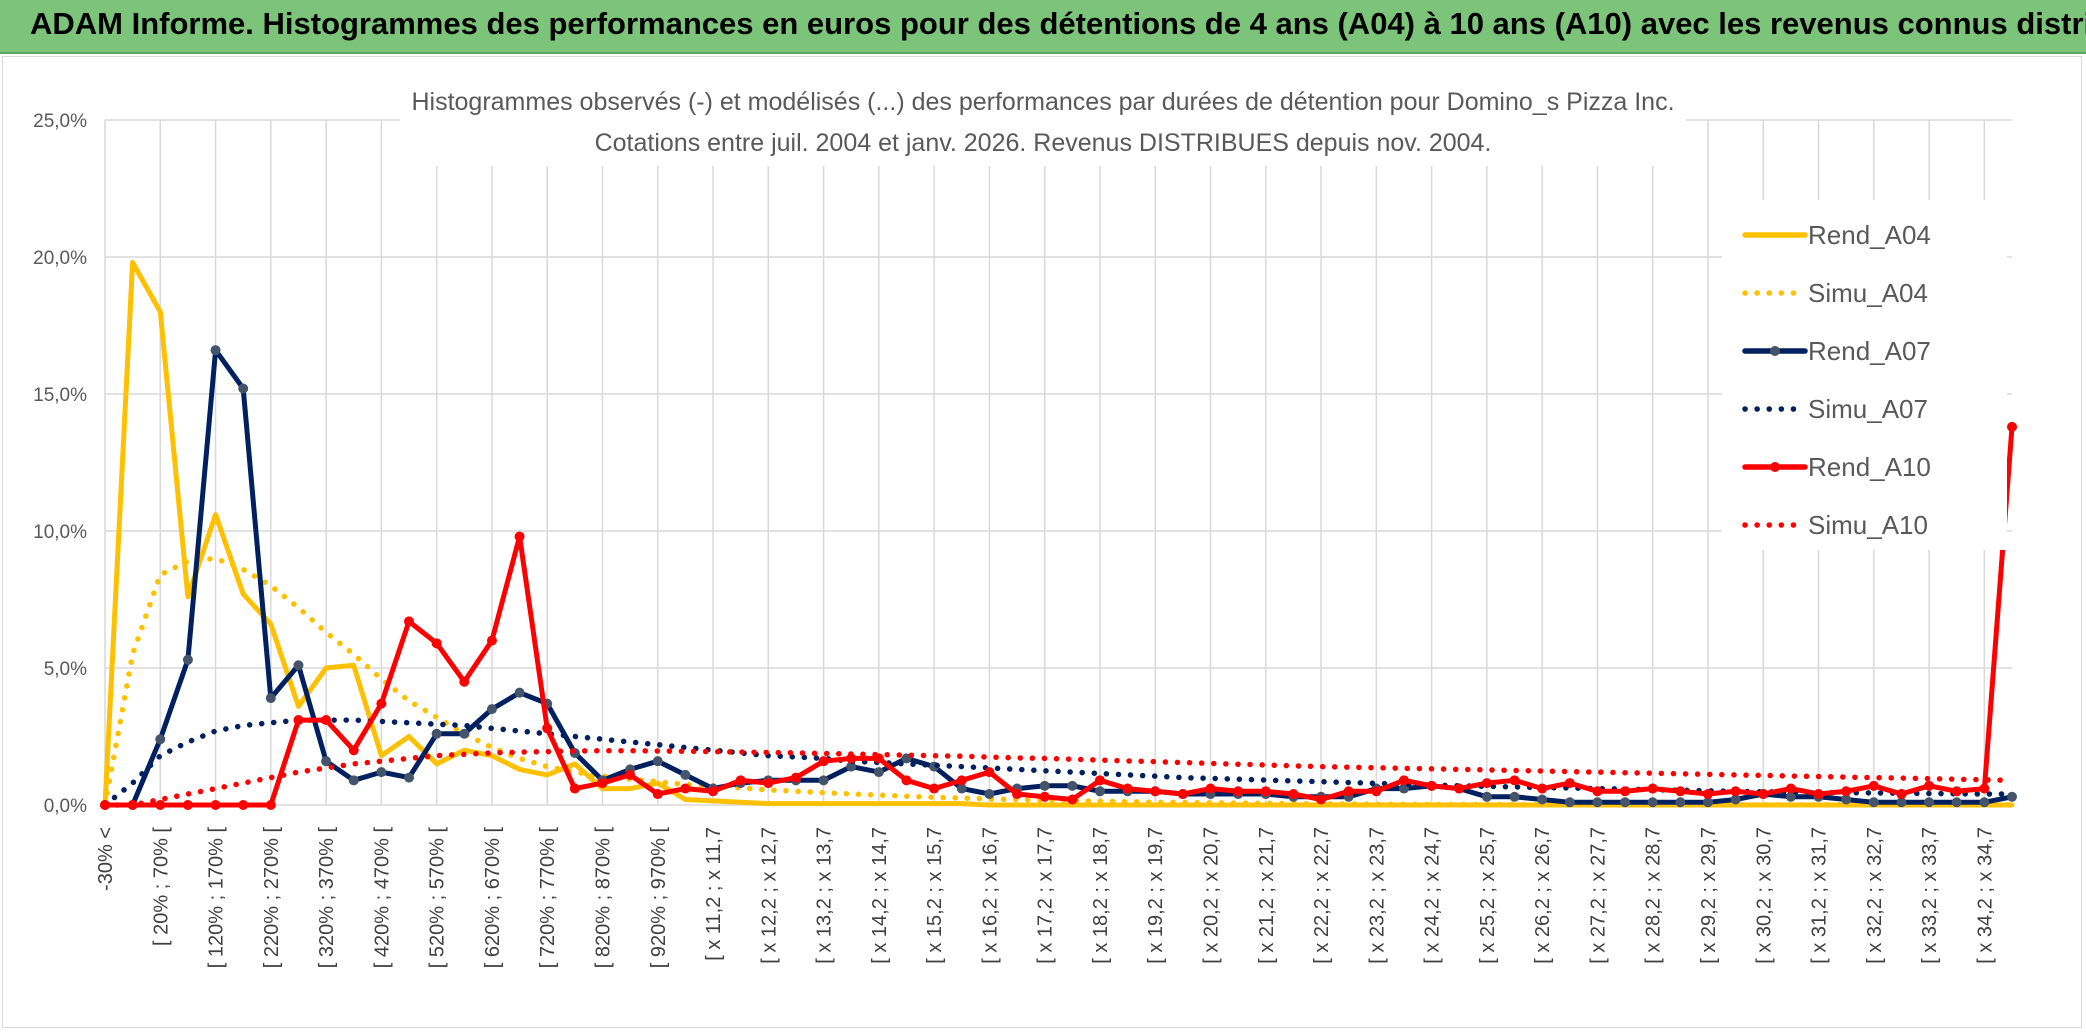 Image resolution: width=2086 pixels, height=1033 pixels. Describe the element at coordinates (1820, 895) in the screenshot. I see `x-tick-label: [ x 31,2 ; x 31,7` at that location.